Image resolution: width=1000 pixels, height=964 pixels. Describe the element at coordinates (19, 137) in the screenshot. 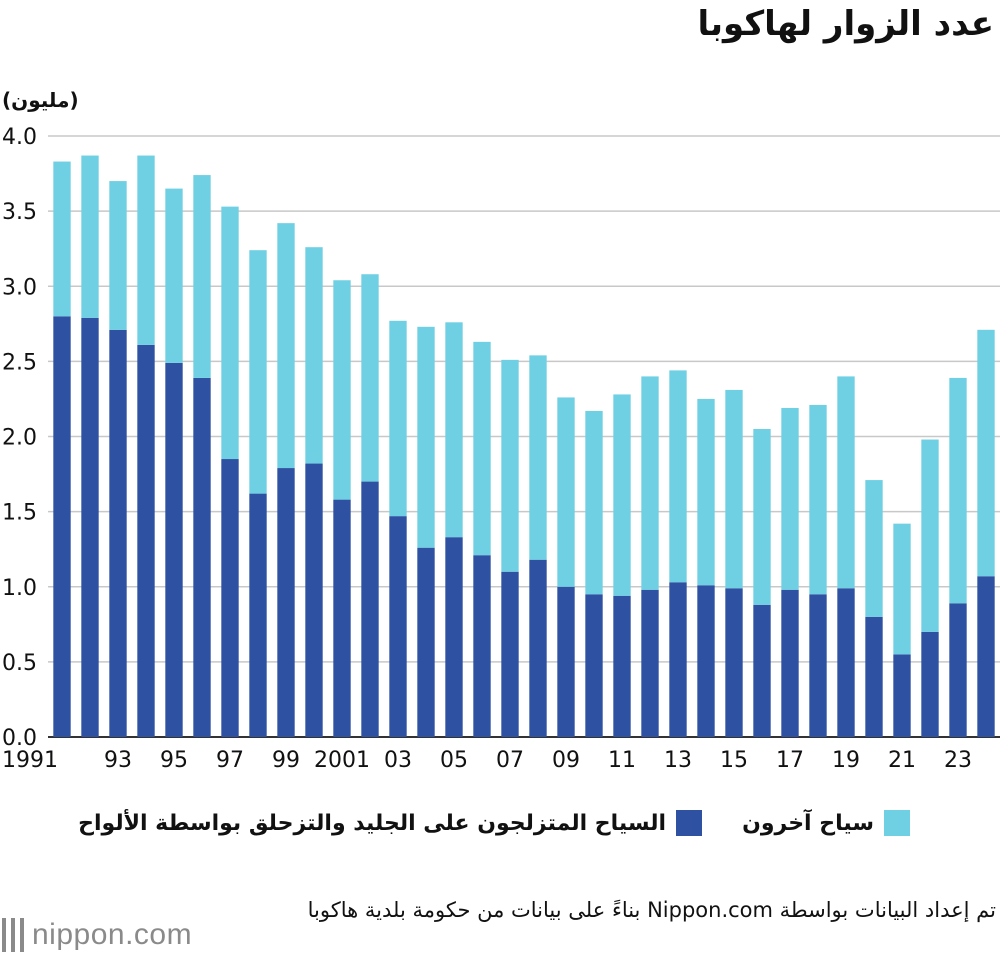

I see `y-tick-label: 4.0` at that location.